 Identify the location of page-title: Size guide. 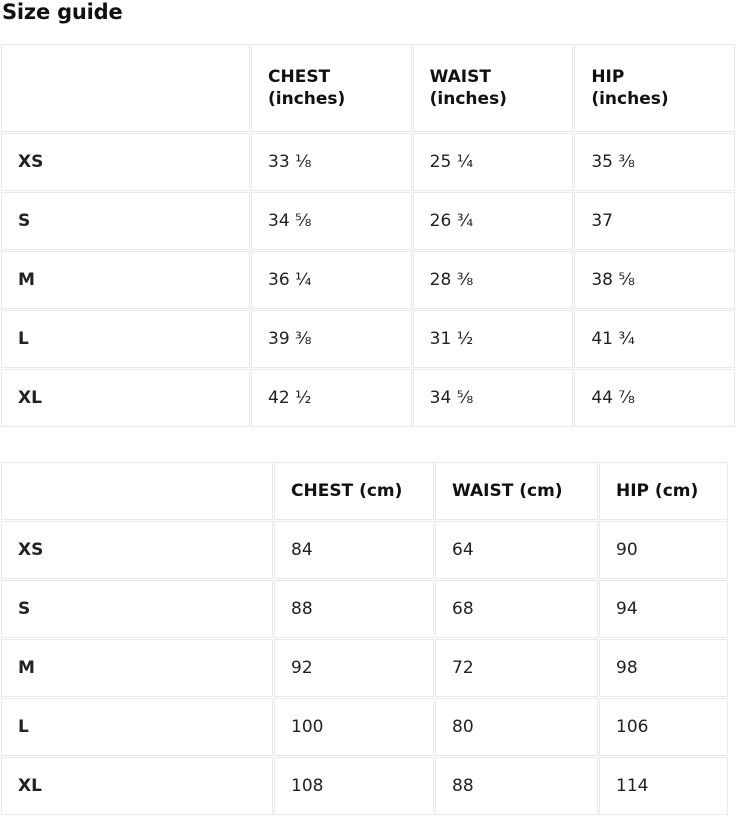
(62, 12).